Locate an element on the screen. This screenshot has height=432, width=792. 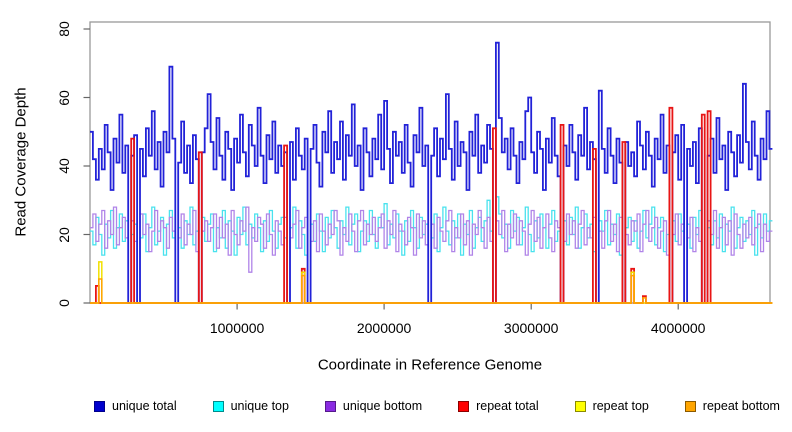
legend-item-repeat-bottom: repeat bottom is located at coordinates (732, 406).